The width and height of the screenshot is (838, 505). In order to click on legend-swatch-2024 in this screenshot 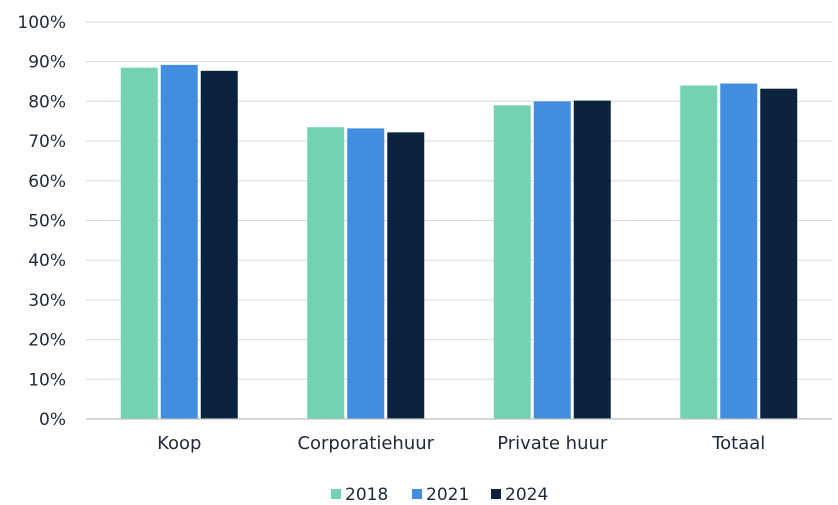, I will do `click(496, 494)`.